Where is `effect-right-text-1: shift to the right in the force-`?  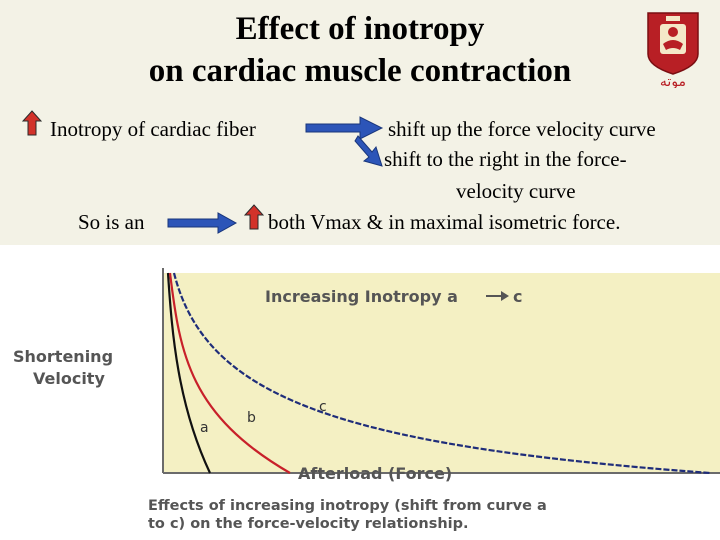 effect-right-text-1: shift to the right in the force- is located at coordinates (505, 159).